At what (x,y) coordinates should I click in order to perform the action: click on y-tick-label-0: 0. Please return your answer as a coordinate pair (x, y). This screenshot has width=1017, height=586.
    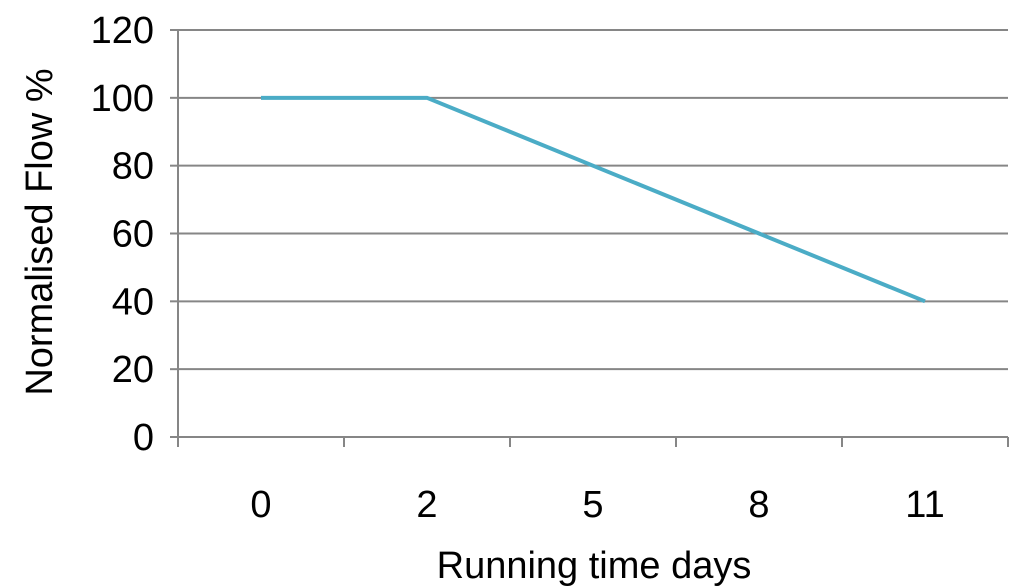
    Looking at the image, I should click on (143, 438).